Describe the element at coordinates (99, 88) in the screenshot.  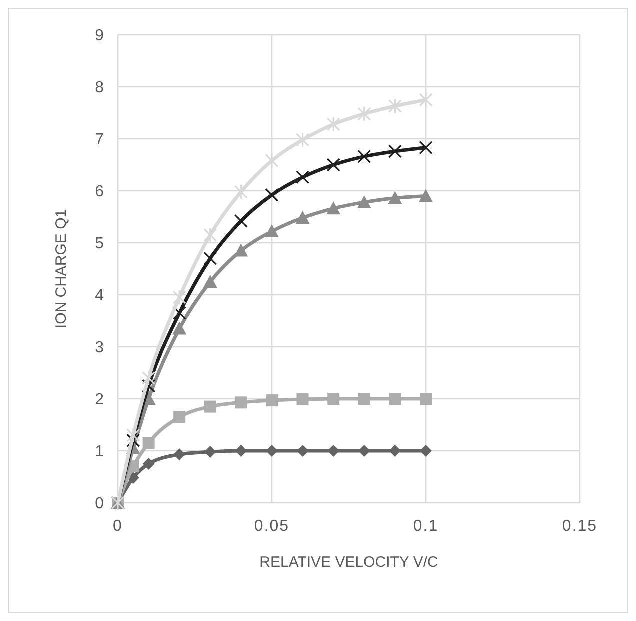
I see `y-tick-label: 8` at that location.